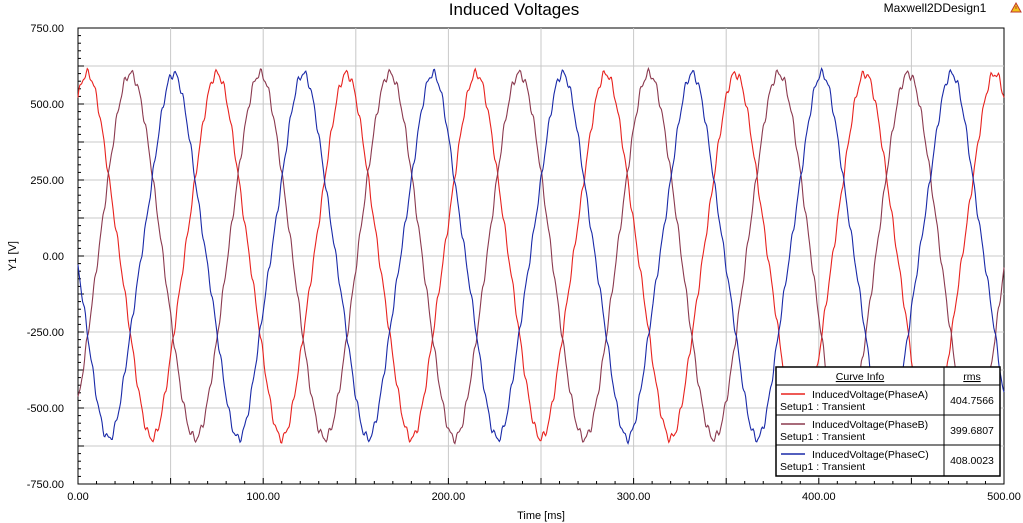  What do you see at coordinates (541, 516) in the screenshot?
I see `x-axis-label: Time [ms]` at bounding box center [541, 516].